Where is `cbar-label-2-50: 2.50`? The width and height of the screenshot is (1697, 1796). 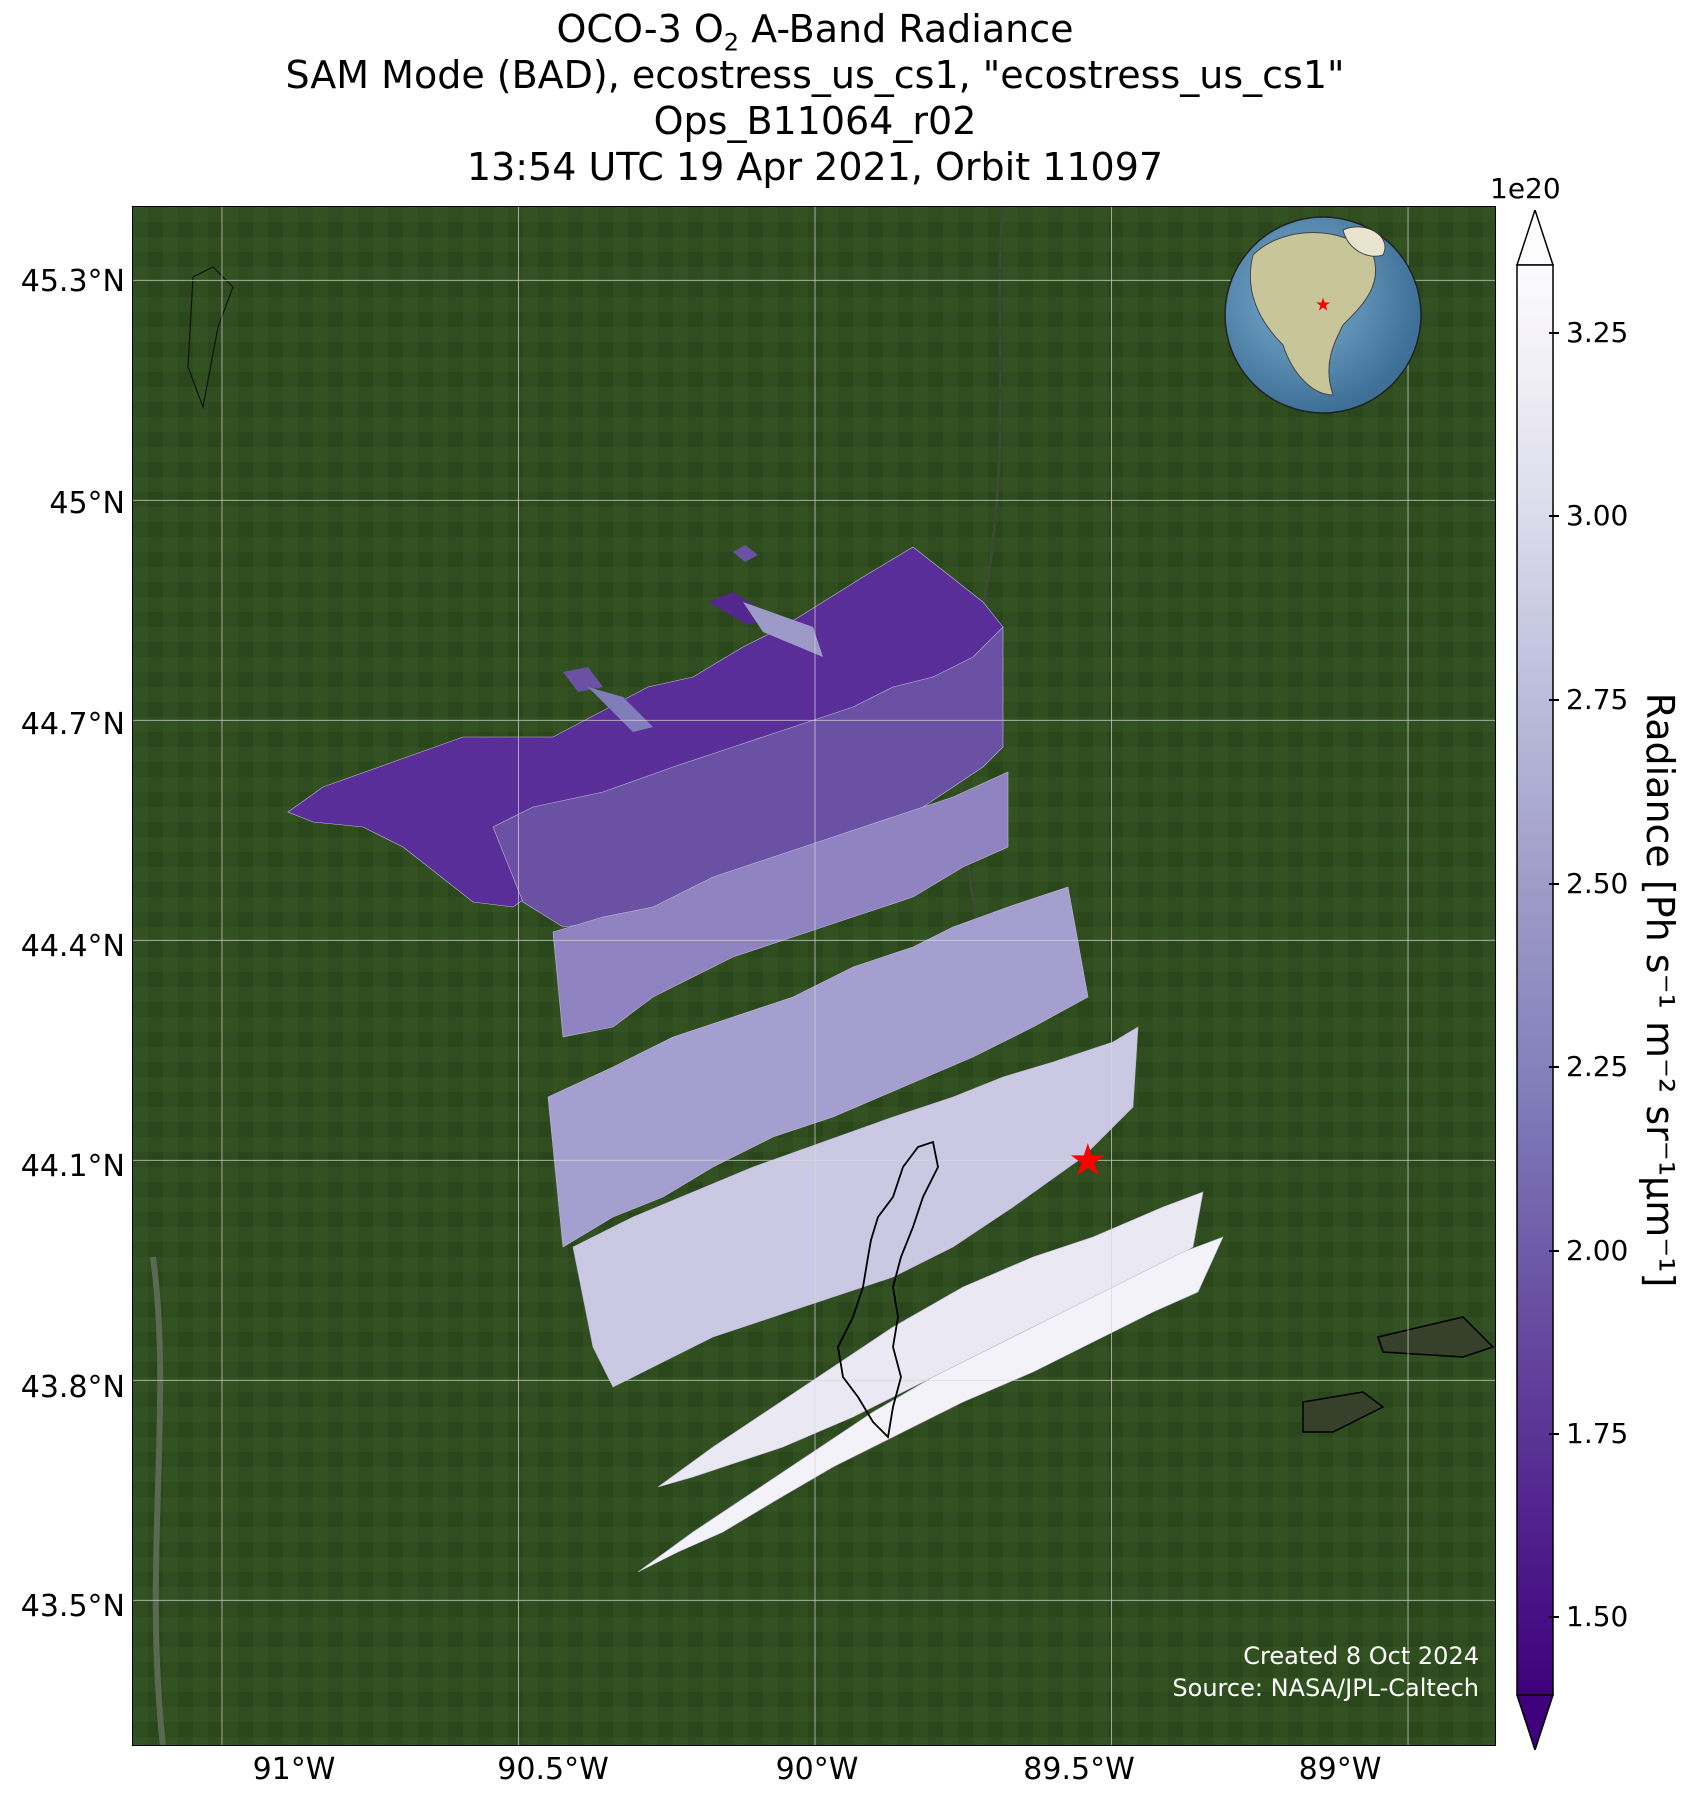 cbar-label-2-50: 2.50 is located at coordinates (1597, 883).